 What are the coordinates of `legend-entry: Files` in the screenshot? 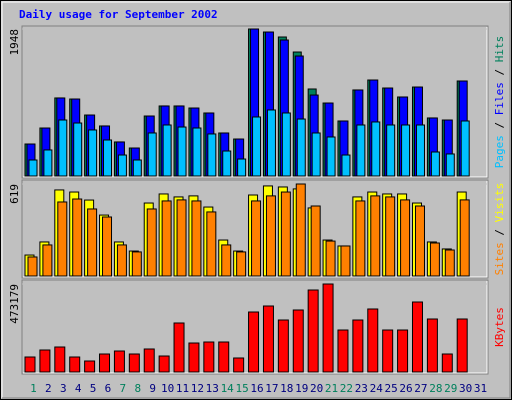 It's located at (499, 98).